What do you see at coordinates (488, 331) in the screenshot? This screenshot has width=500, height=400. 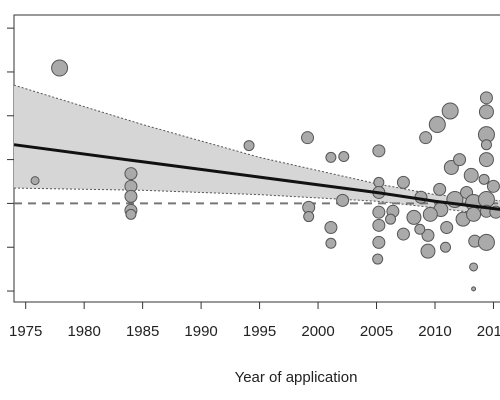 I see `x-tick-label: 2015` at bounding box center [488, 331].